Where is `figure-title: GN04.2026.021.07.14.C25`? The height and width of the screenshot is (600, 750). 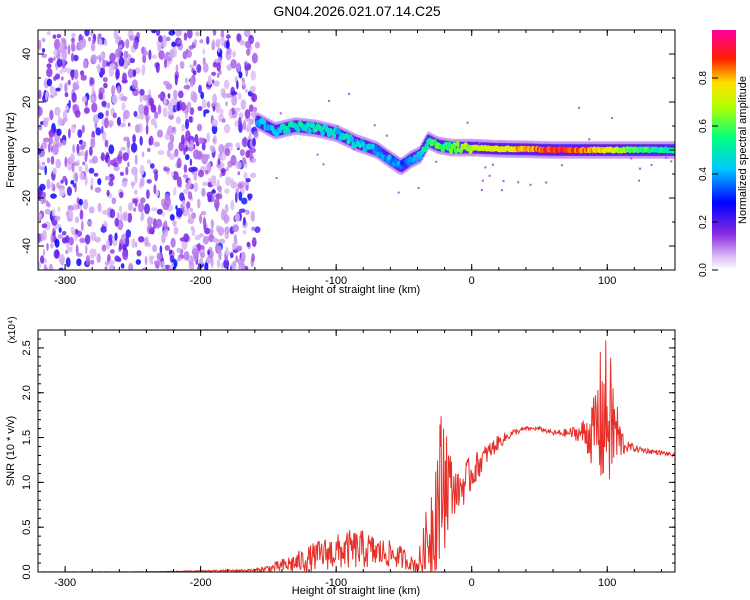 figure-title: GN04.2026.021.07.14.C25 is located at coordinates (357, 11).